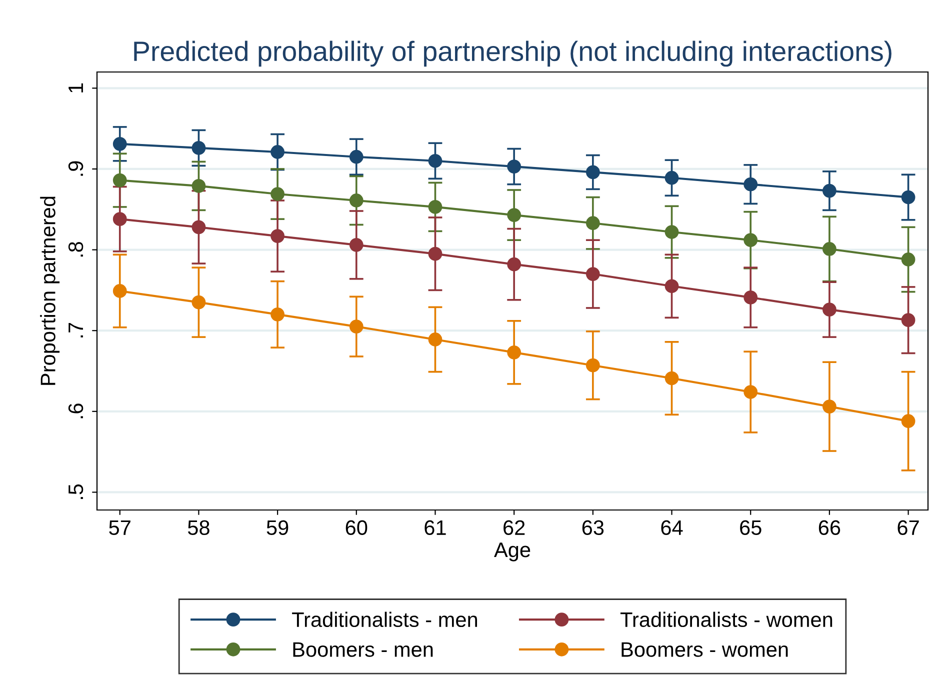  What do you see at coordinates (75, 87) in the screenshot?
I see `y-tick-label: 1` at bounding box center [75, 87].